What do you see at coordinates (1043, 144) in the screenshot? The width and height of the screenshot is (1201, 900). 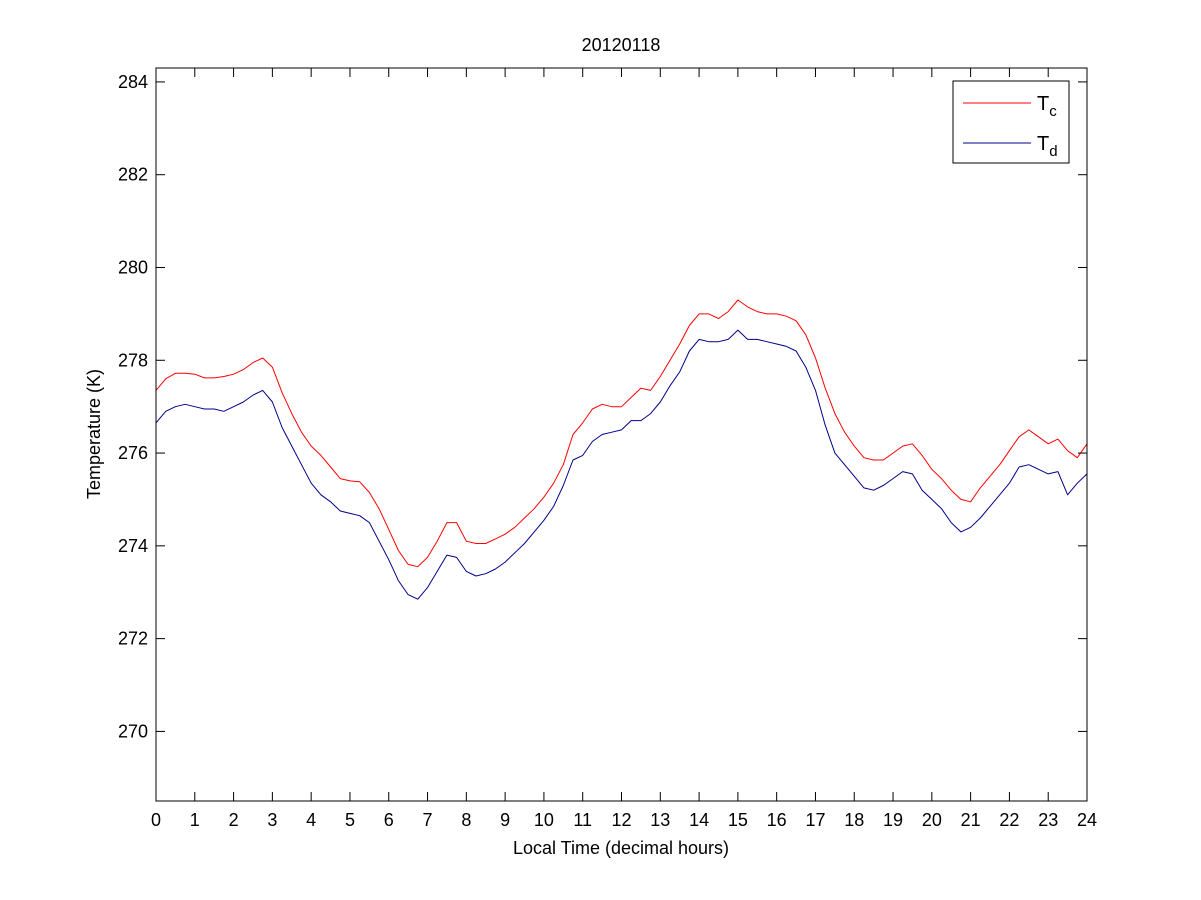 I see `legend-label-td-main: T` at bounding box center [1043, 144].